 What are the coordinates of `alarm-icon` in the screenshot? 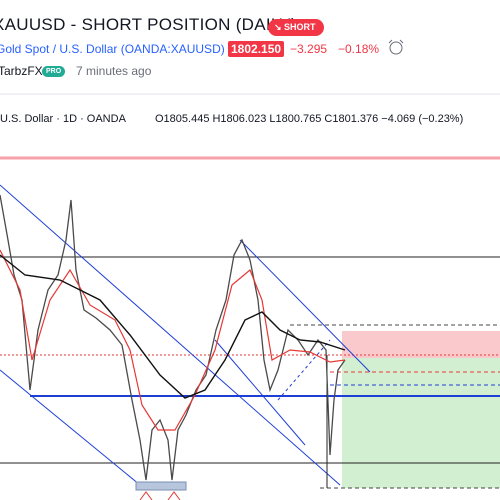 It's located at (396, 47).